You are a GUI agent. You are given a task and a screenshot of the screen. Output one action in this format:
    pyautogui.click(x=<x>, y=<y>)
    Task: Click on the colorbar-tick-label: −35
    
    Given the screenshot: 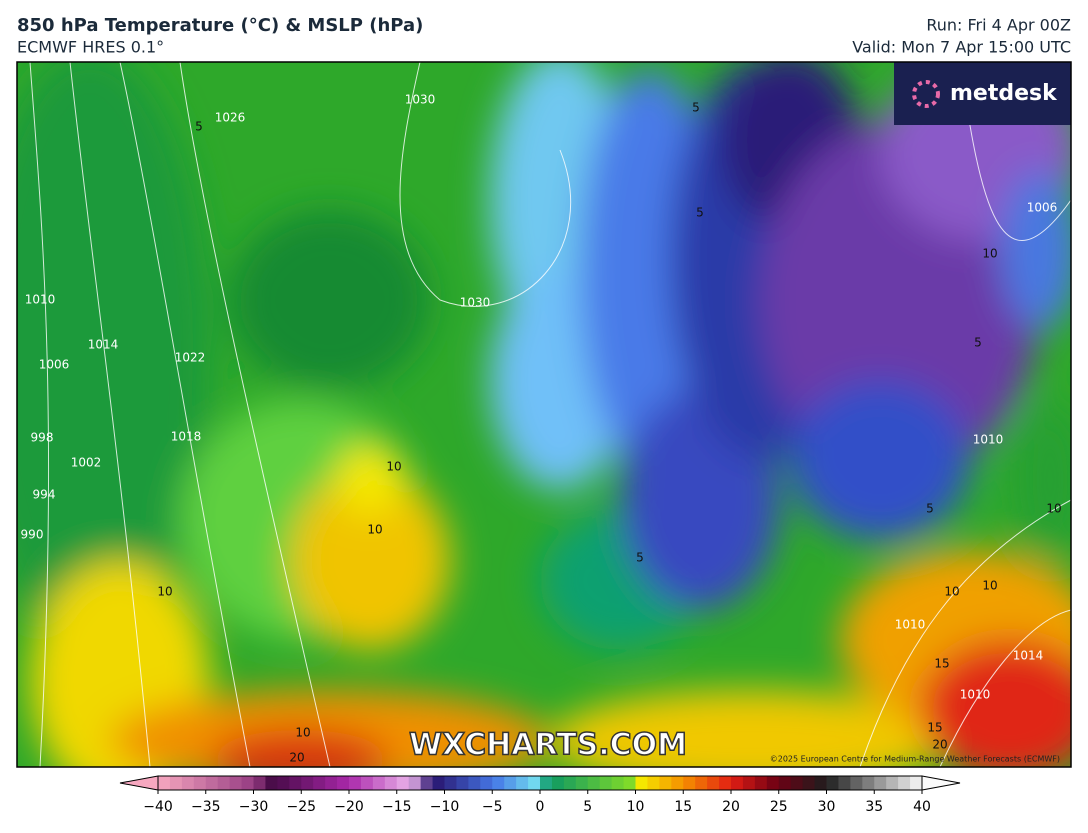 What is the action you would take?
    pyautogui.click(x=206, y=807)
    